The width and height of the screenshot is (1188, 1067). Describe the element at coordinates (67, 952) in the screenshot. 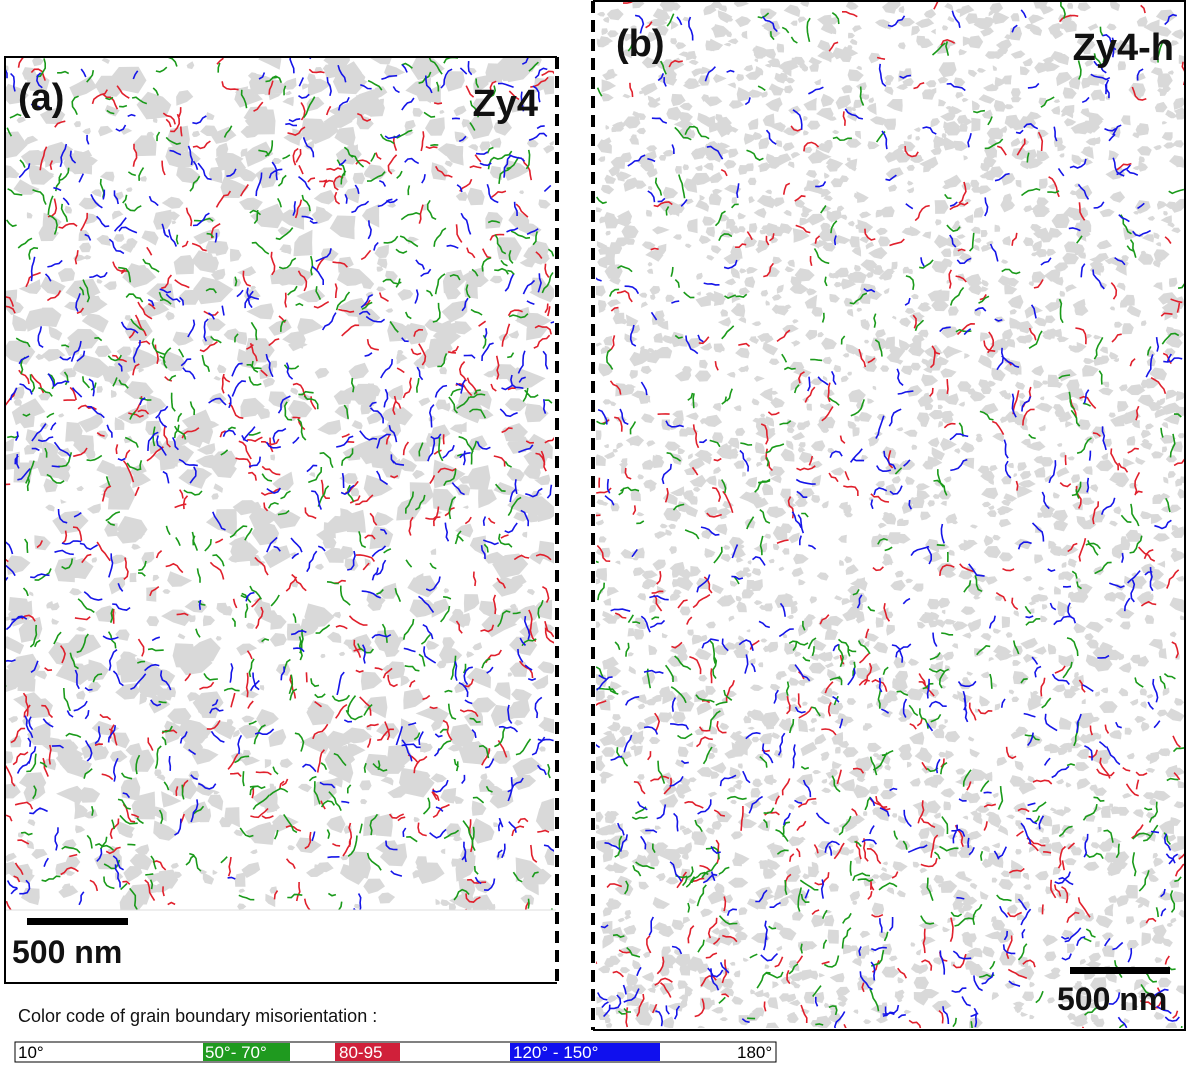

I see `scale-text-a: 500 nm` at that location.